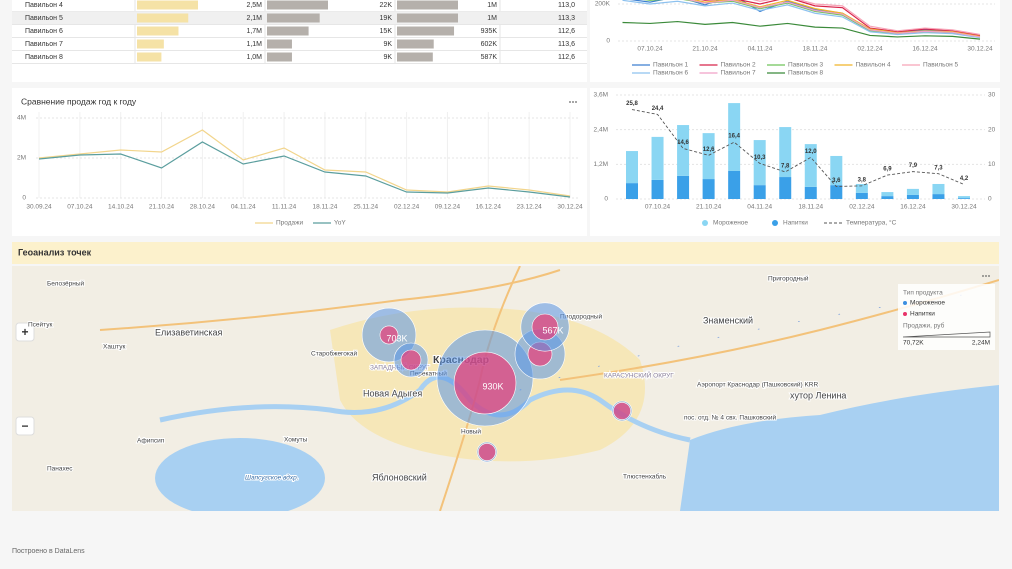 This screenshot has width=1012, height=569. What do you see at coordinates (296, 440) in the screenshot?
I see `place-label: Хомуты` at bounding box center [296, 440].